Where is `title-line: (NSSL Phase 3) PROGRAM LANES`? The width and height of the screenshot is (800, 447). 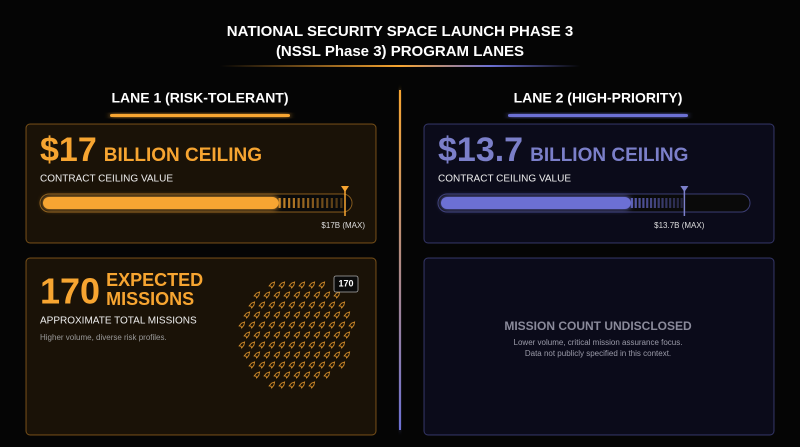
title-line: (NSSL Phase 3) PROGRAM LANES is located at coordinates (400, 51).